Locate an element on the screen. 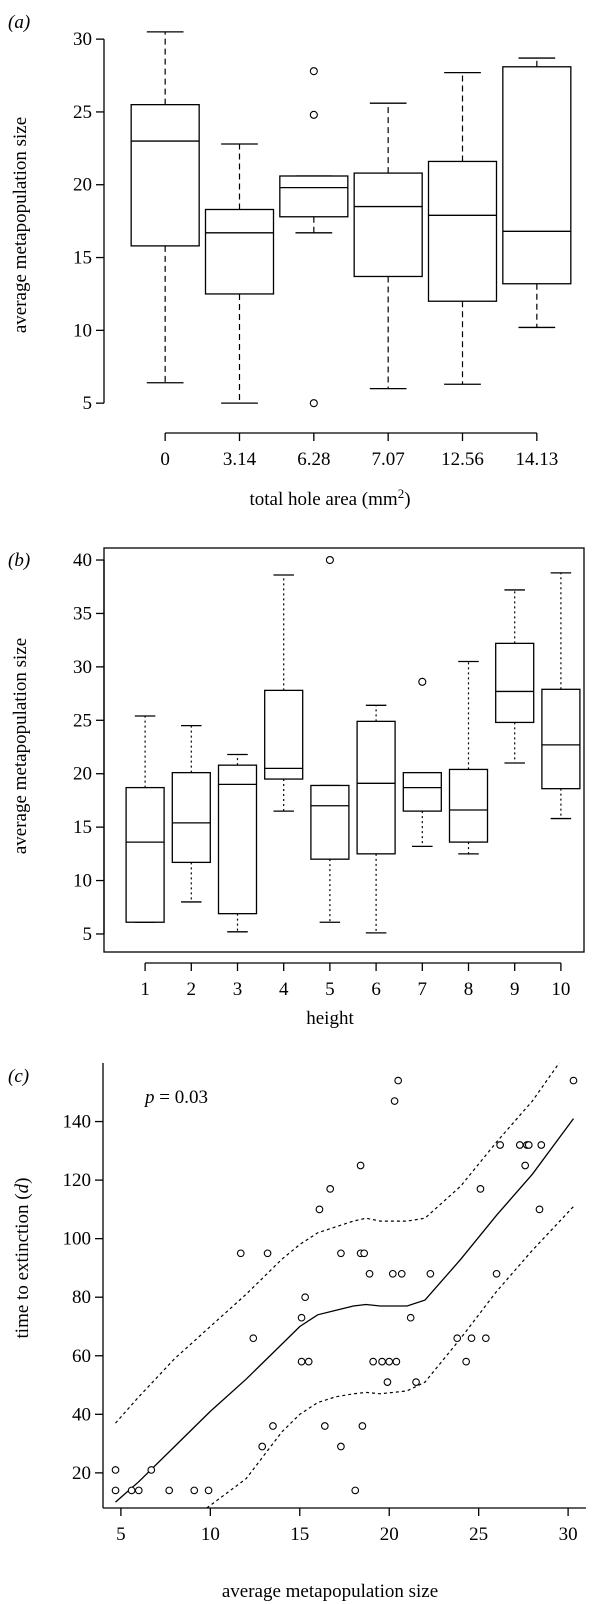 This screenshot has height=1604, width=597. panel-c-x-tick-label: 25 is located at coordinates (478, 1534).